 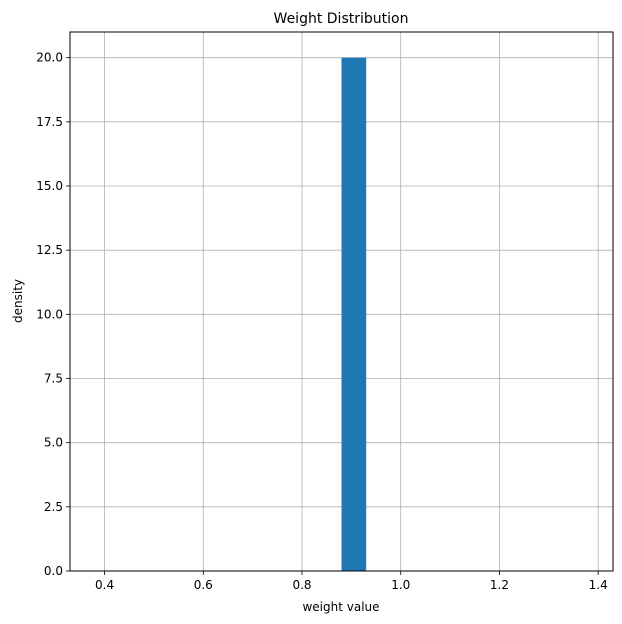 I want to click on x-tick-label: 0.4, so click(x=104, y=585).